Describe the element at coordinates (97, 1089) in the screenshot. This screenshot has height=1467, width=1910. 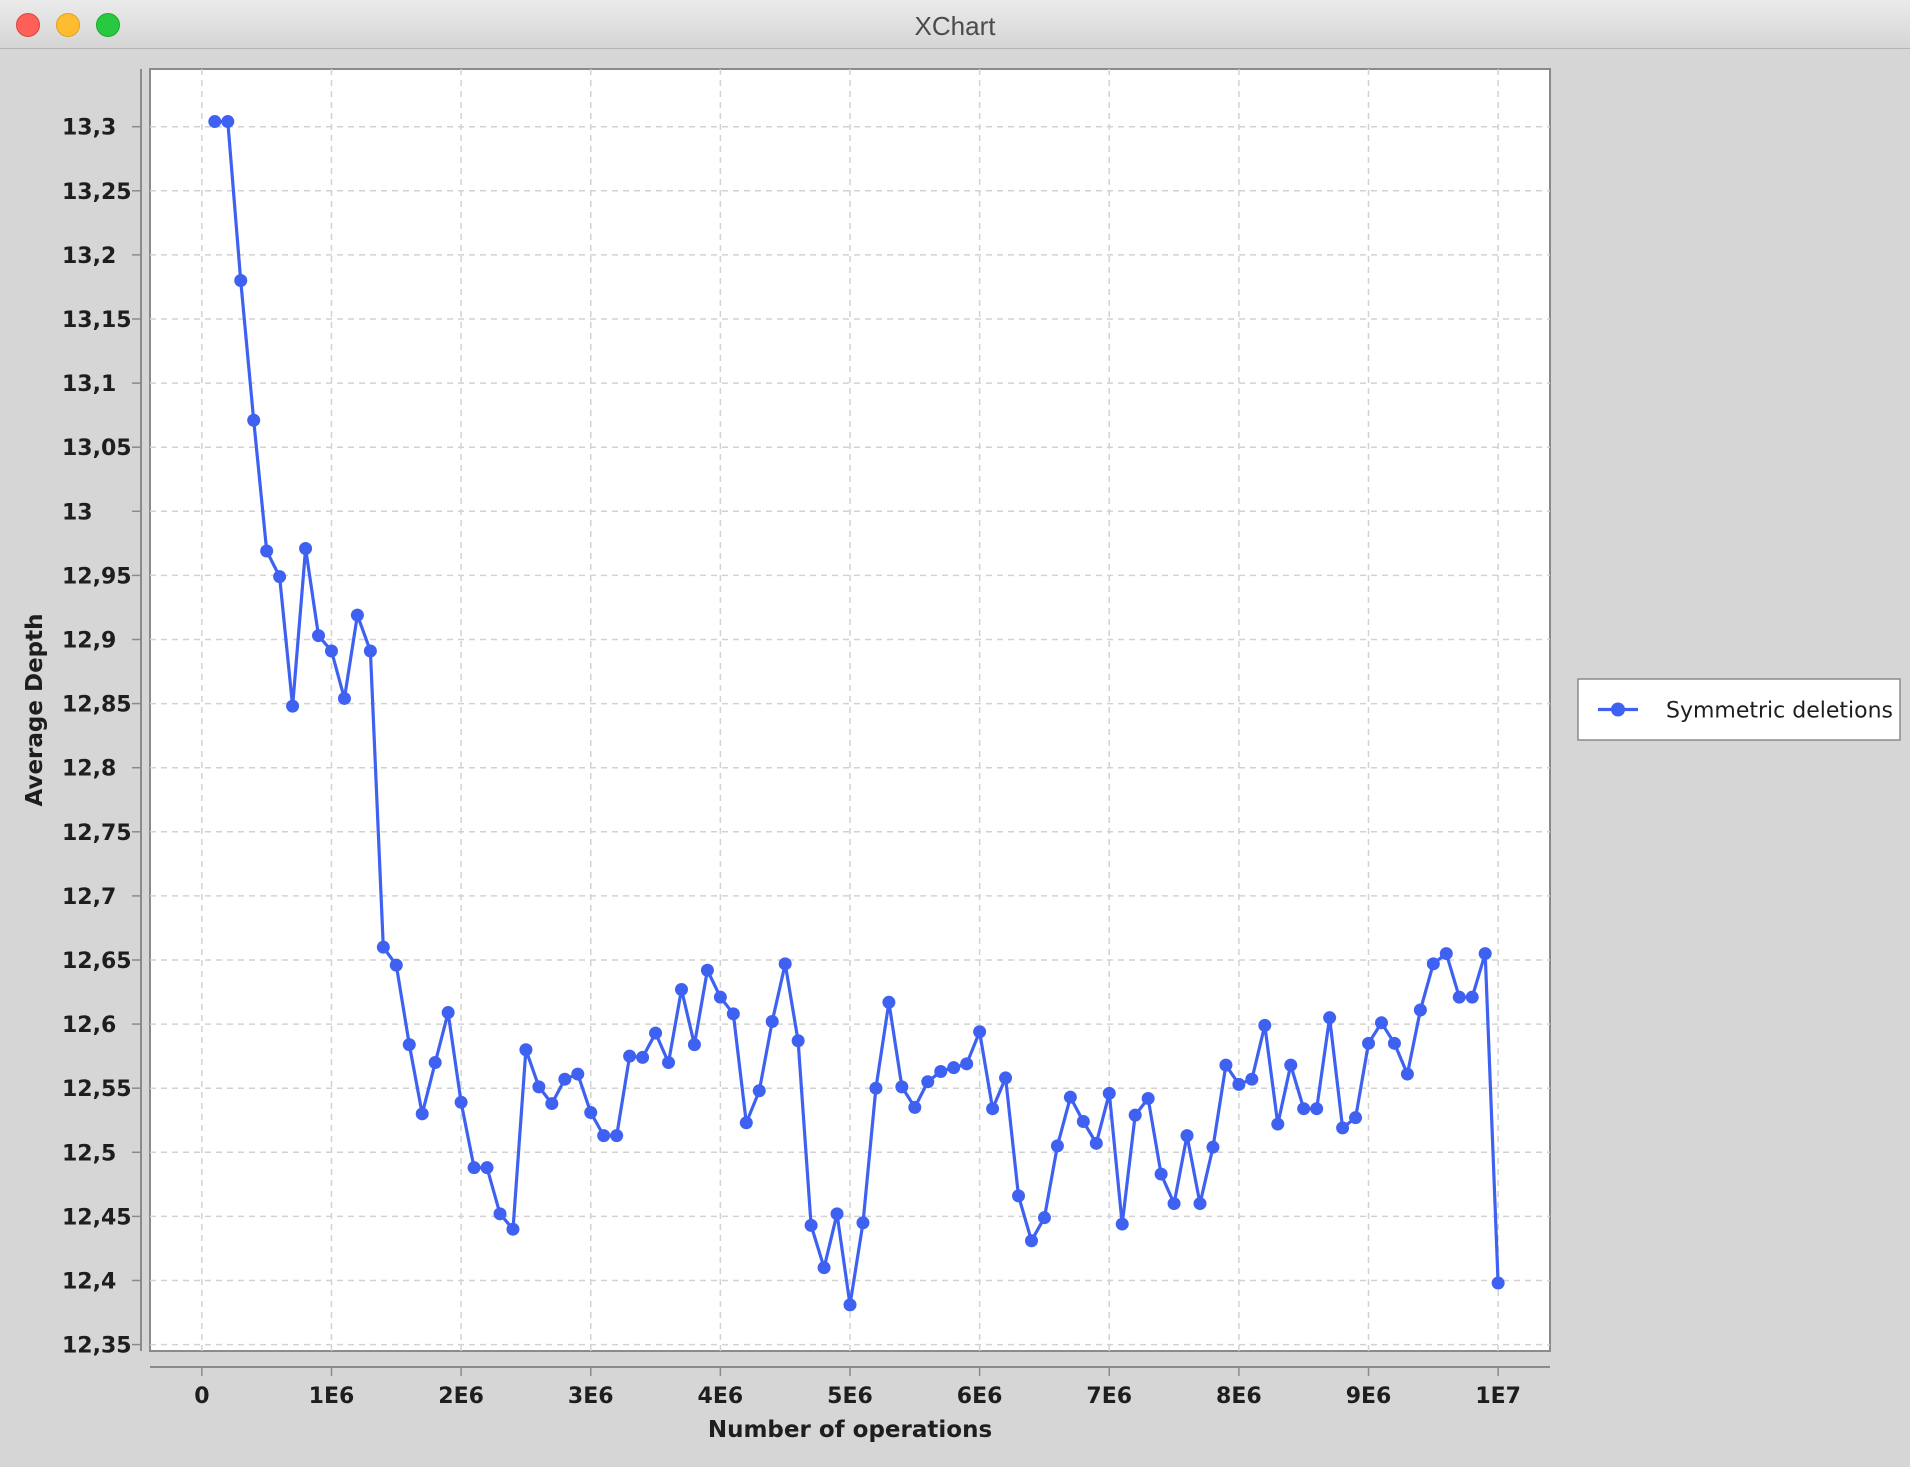
I see `y-tick-label: 12,55` at that location.